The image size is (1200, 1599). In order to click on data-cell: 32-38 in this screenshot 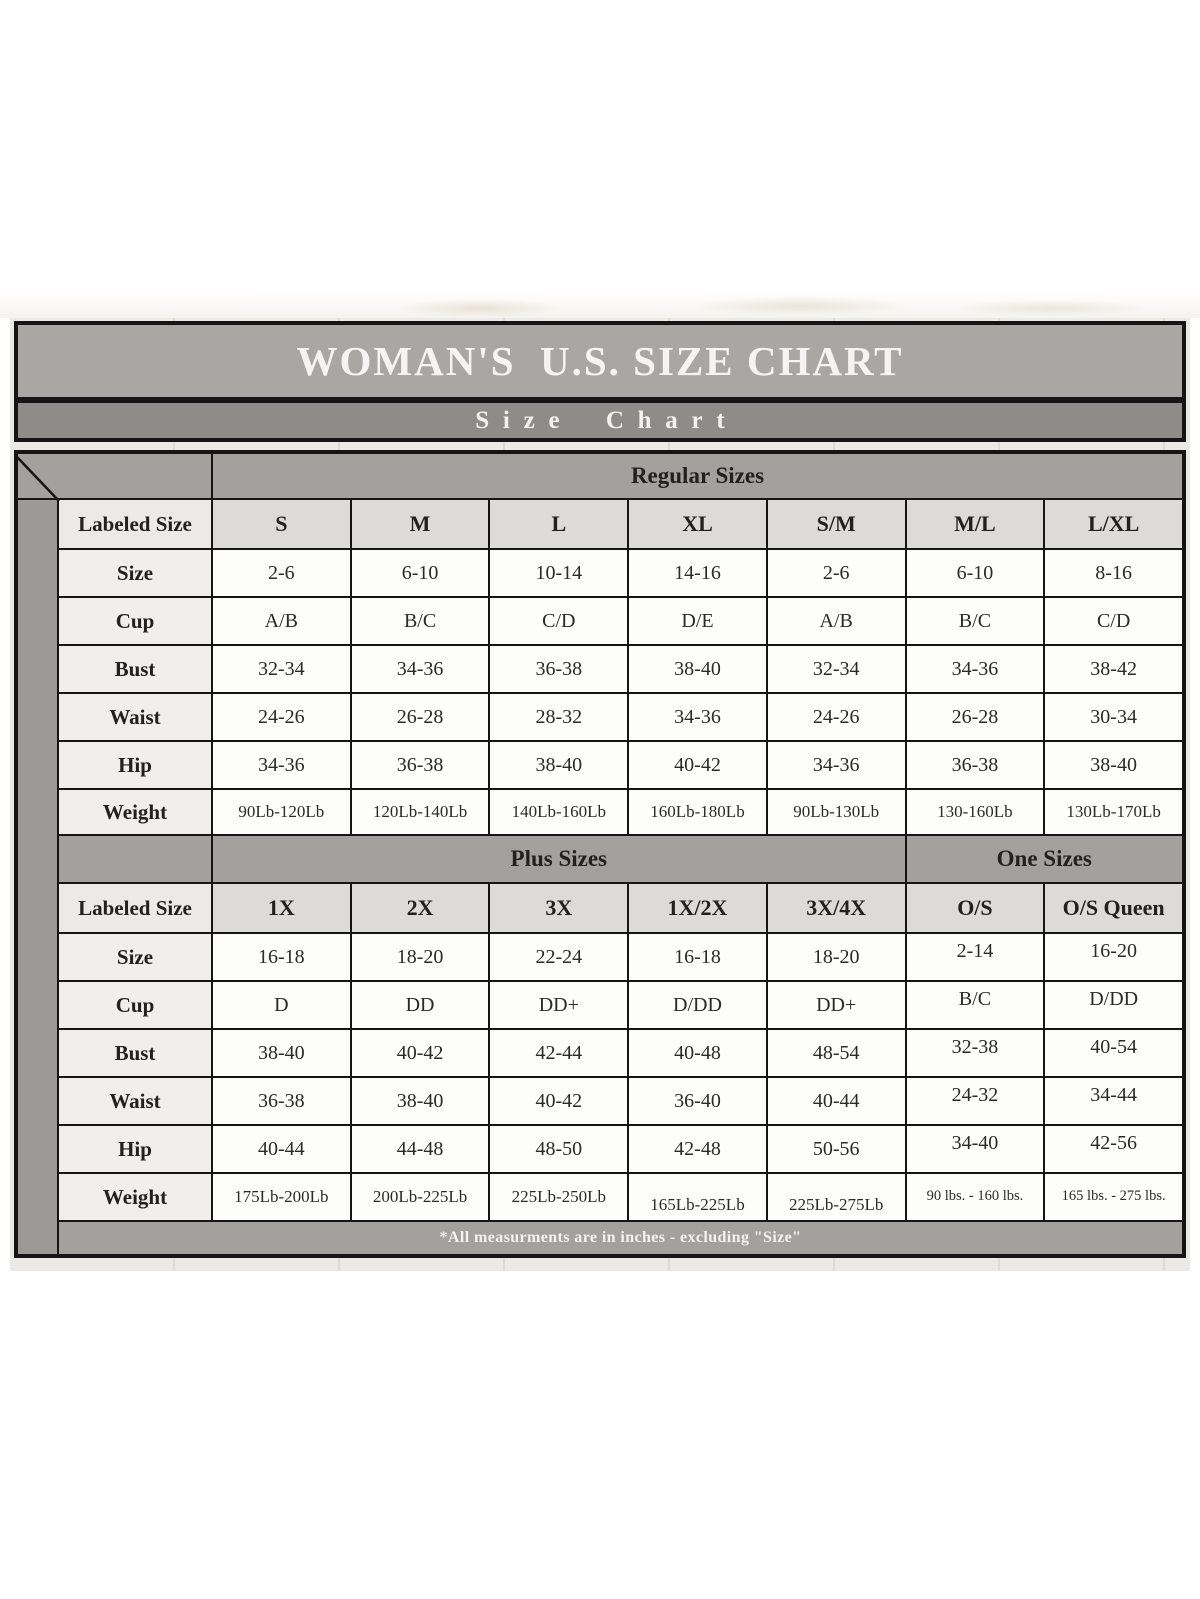, I will do `click(975, 1053)`.